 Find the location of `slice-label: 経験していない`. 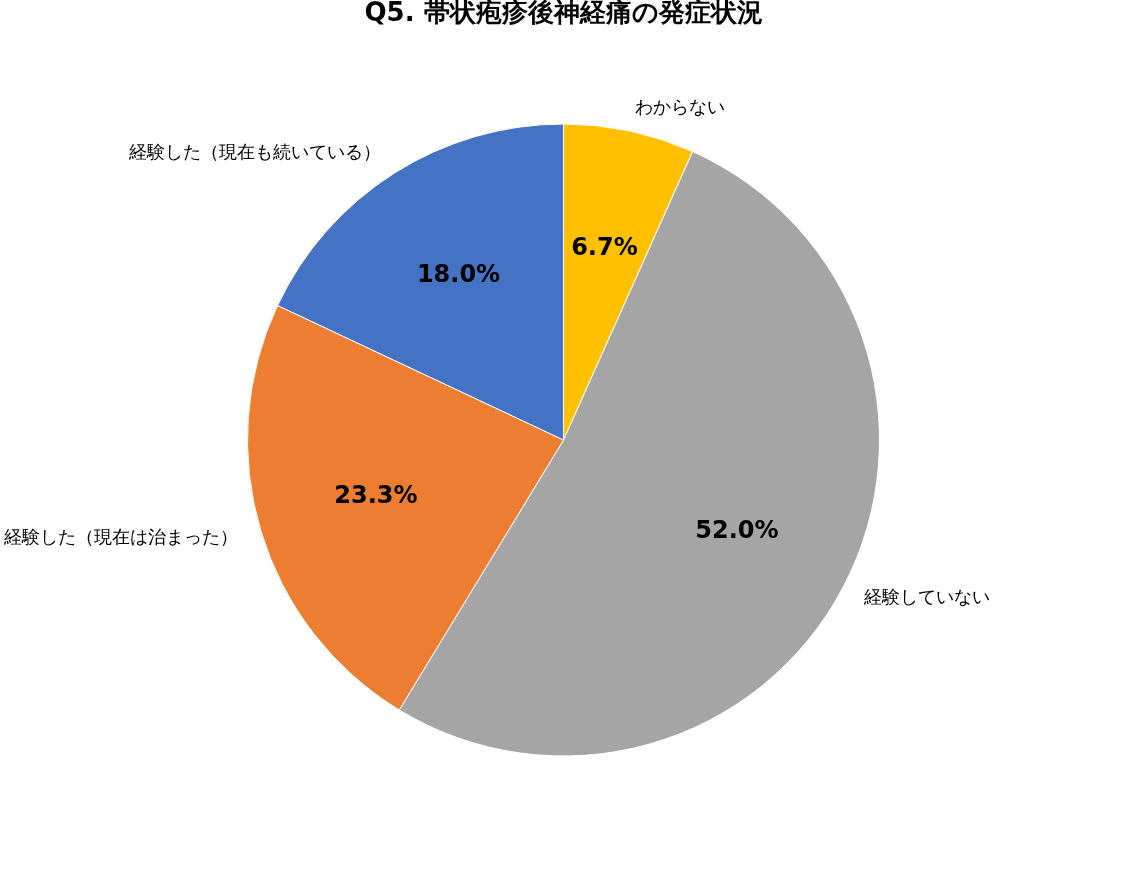

slice-label: 経験していない is located at coordinates (927, 597).